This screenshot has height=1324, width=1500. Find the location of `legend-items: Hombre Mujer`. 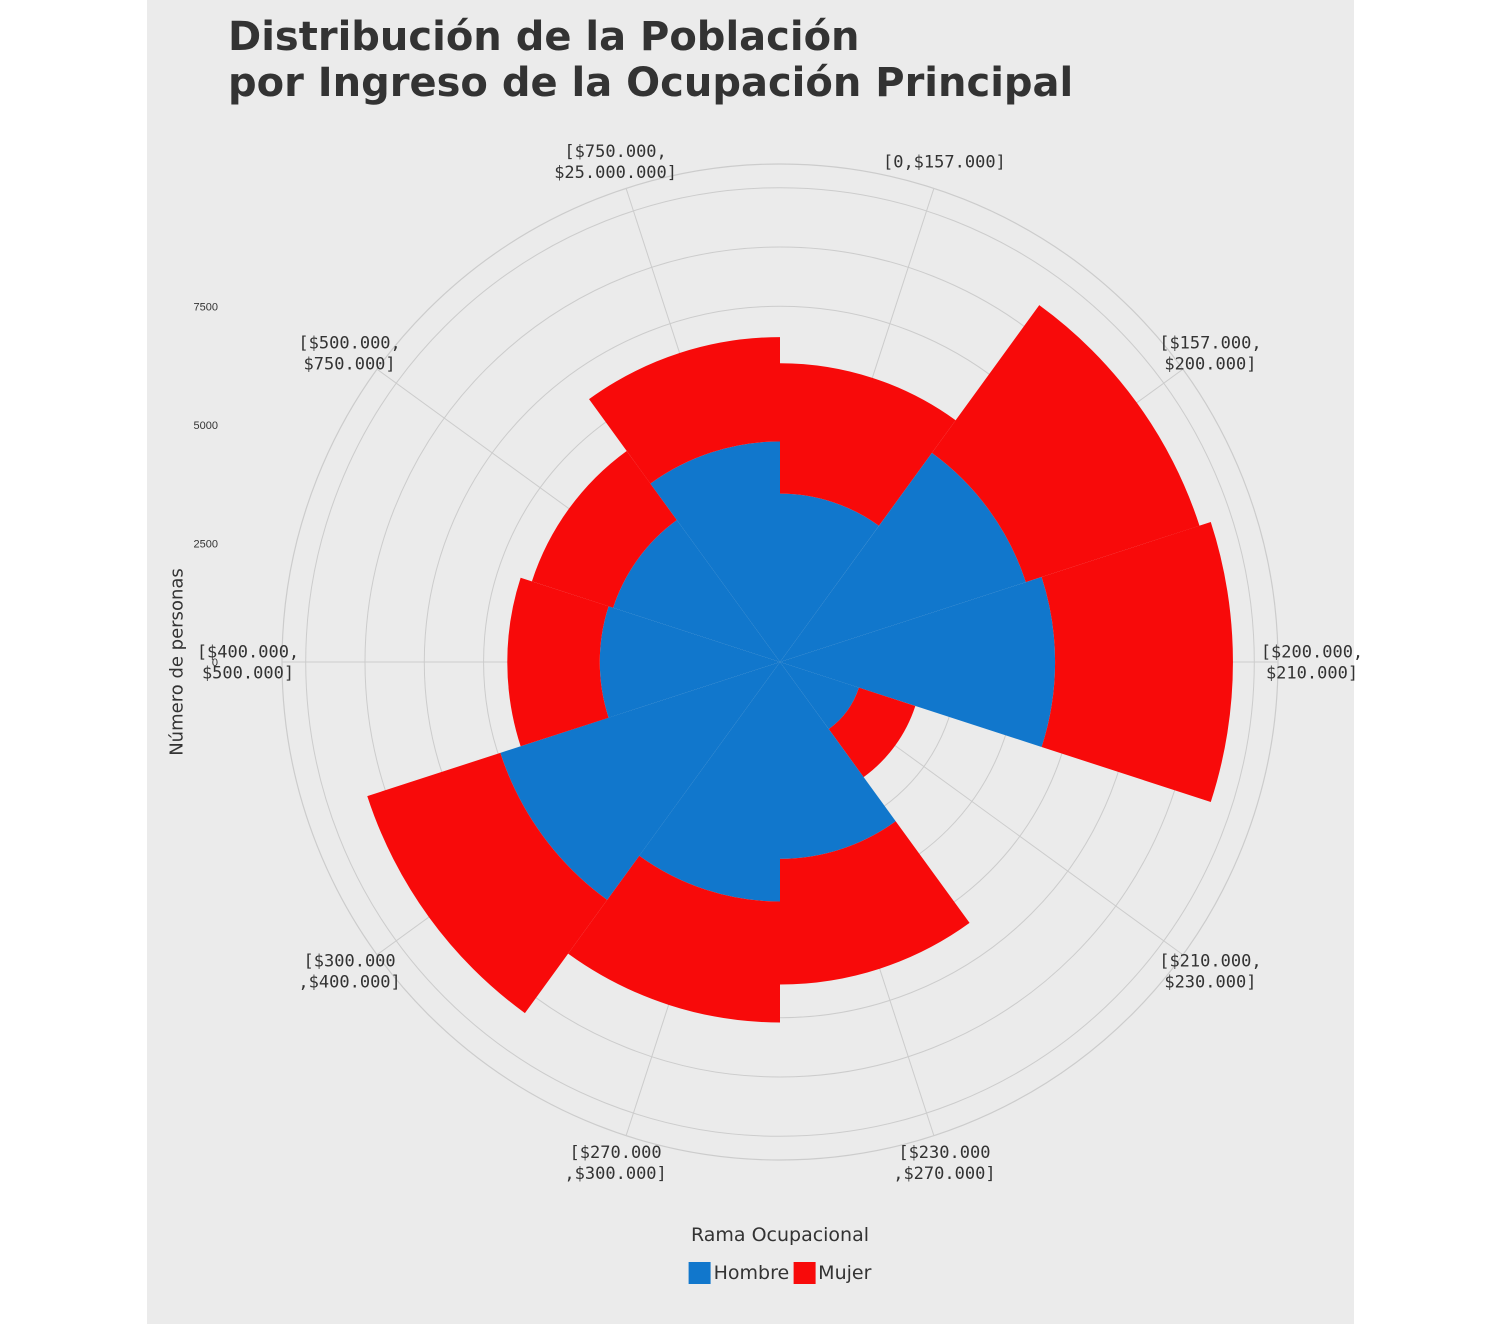

legend-items: Hombre Mujer is located at coordinates (779, 1273).